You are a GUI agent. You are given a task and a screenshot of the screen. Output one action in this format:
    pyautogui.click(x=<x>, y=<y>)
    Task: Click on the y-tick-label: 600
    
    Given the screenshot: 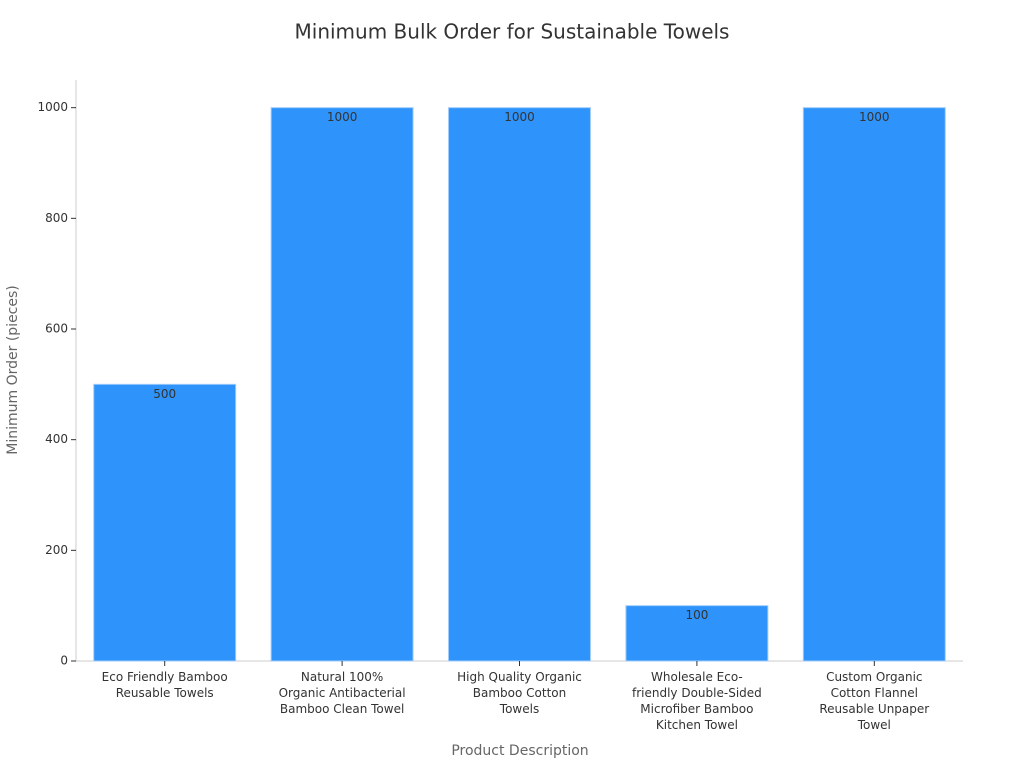 What is the action you would take?
    pyautogui.click(x=56, y=329)
    